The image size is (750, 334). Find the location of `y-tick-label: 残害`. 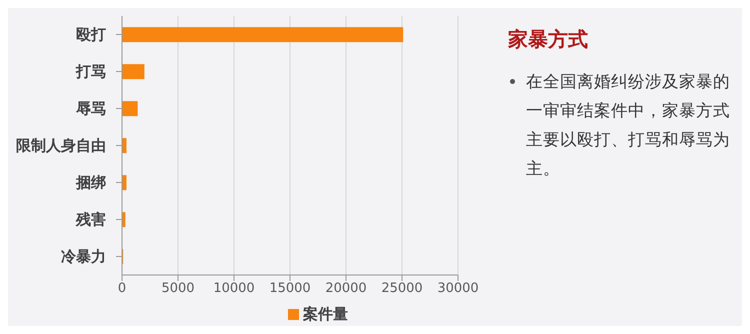

y-tick-label: 残害 is located at coordinates (90, 219).